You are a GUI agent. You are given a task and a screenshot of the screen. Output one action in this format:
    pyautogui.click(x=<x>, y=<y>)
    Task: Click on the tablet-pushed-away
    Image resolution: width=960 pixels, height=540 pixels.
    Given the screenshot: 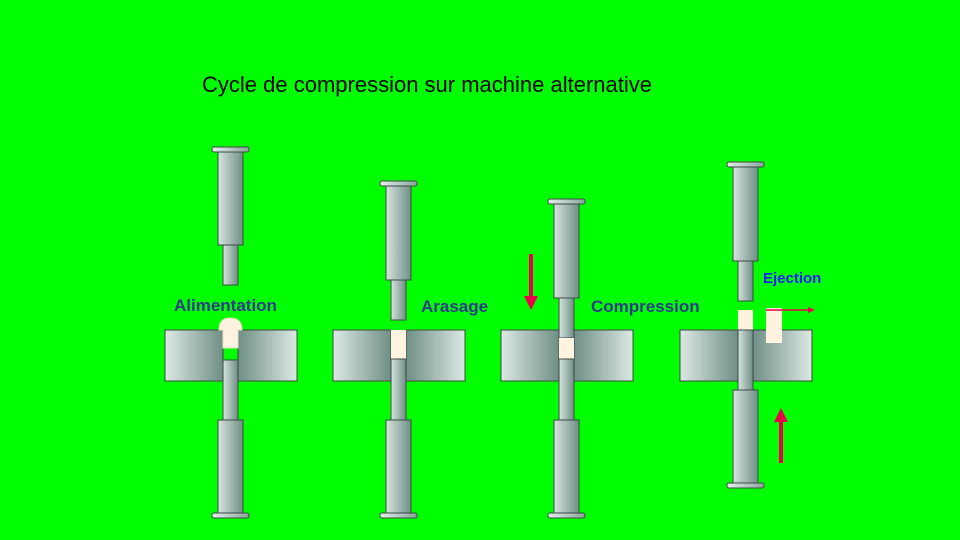 What is the action you would take?
    pyautogui.click(x=774, y=325)
    